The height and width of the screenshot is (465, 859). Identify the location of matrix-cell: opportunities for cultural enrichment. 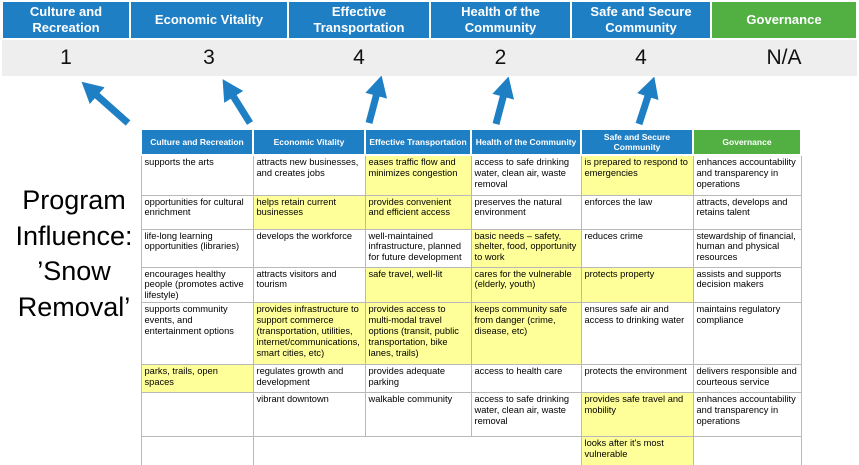
(197, 212).